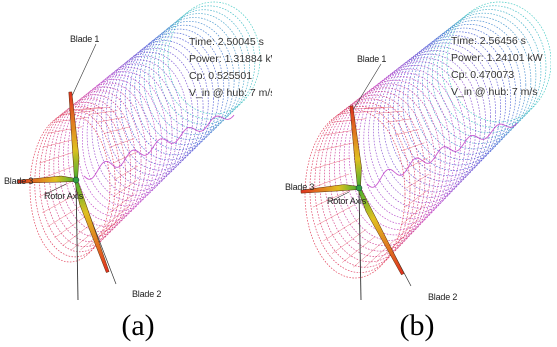 This screenshot has height=347, width=557. What do you see at coordinates (226, 42) in the screenshot?
I see `time-readout: Time: 2.50045 s` at bounding box center [226, 42].